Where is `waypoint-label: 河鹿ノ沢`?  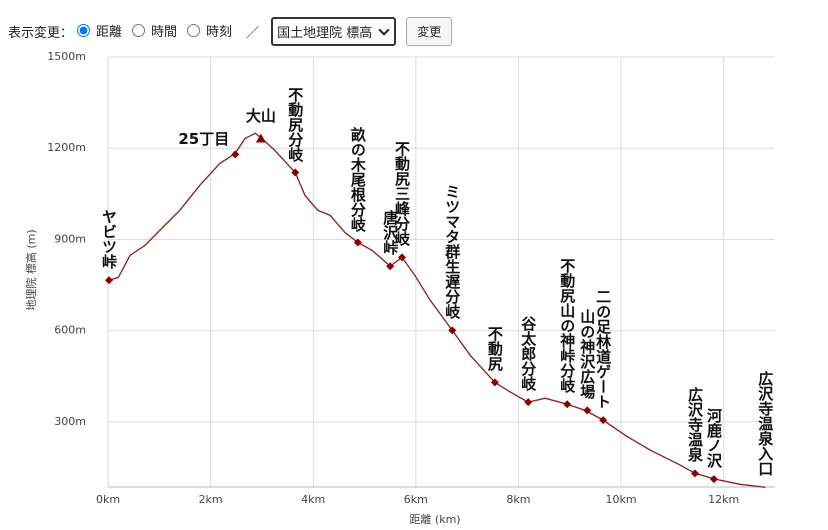
waypoint-label: 河鹿ノ沢 is located at coordinates (713, 438).